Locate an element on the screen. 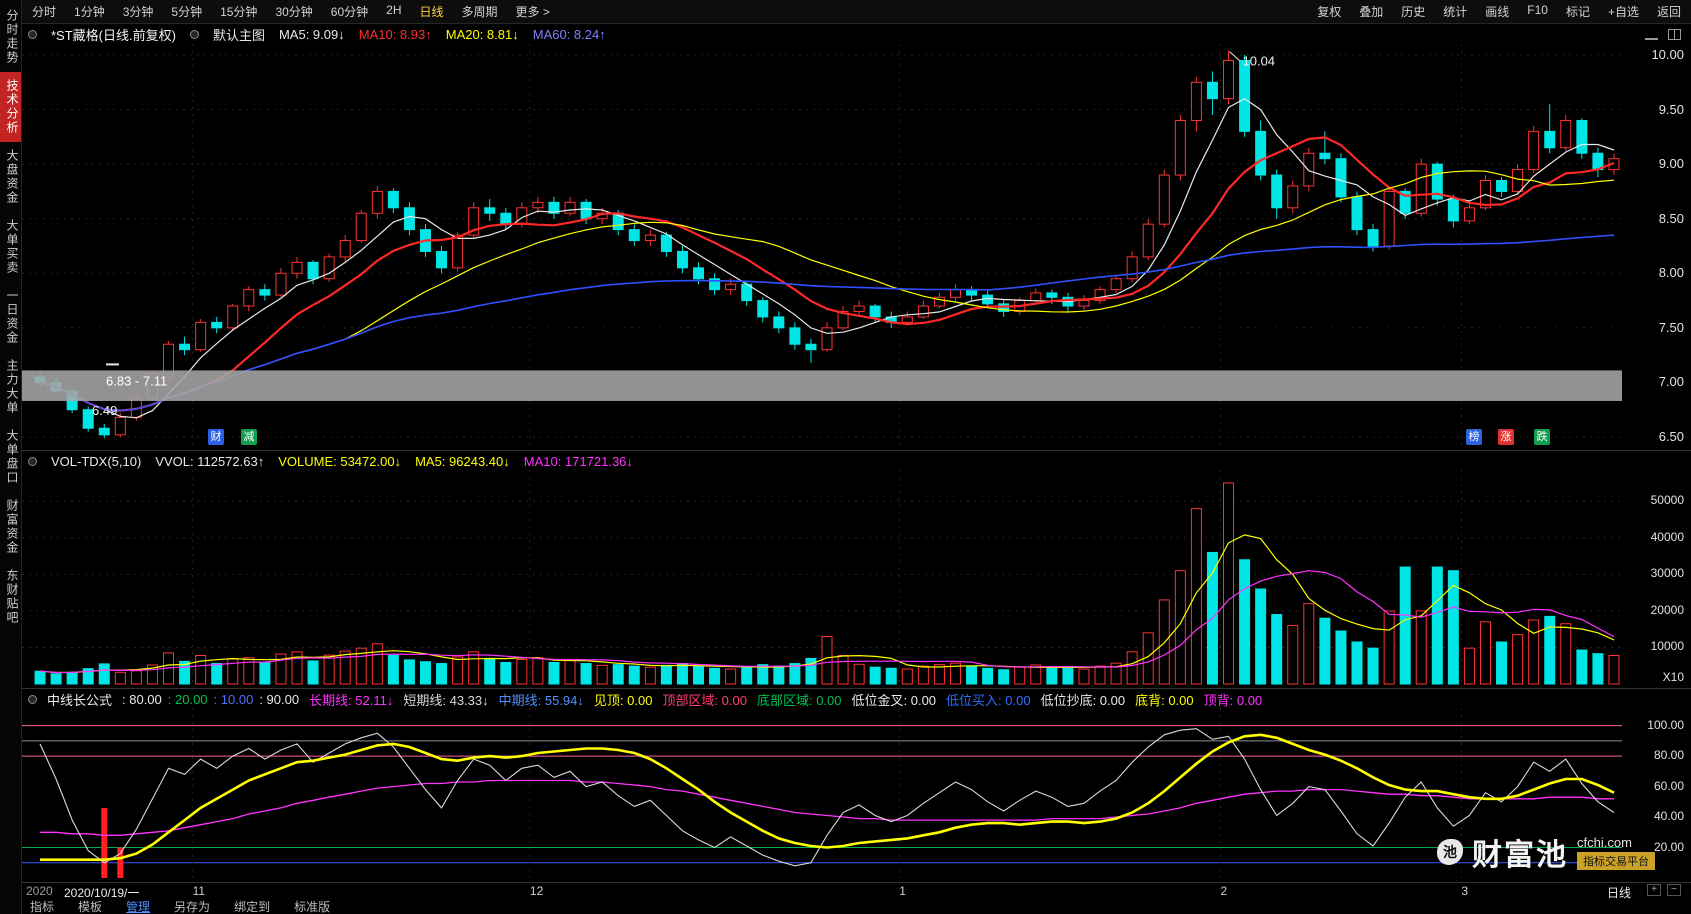 This screenshot has width=1691, height=914. overlay-dot-icon is located at coordinates (194, 34).